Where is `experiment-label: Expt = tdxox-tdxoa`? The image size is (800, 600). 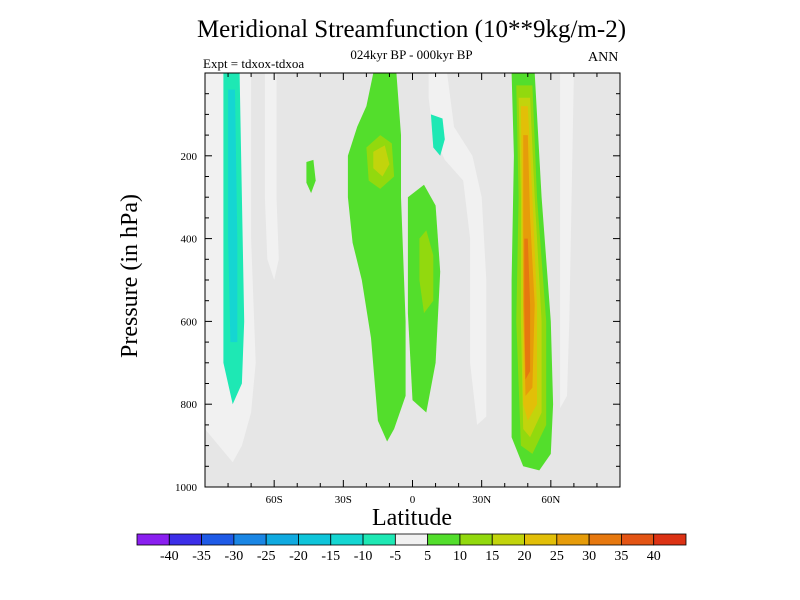 experiment-label: Expt = tdxox-tdxoa is located at coordinates (254, 63).